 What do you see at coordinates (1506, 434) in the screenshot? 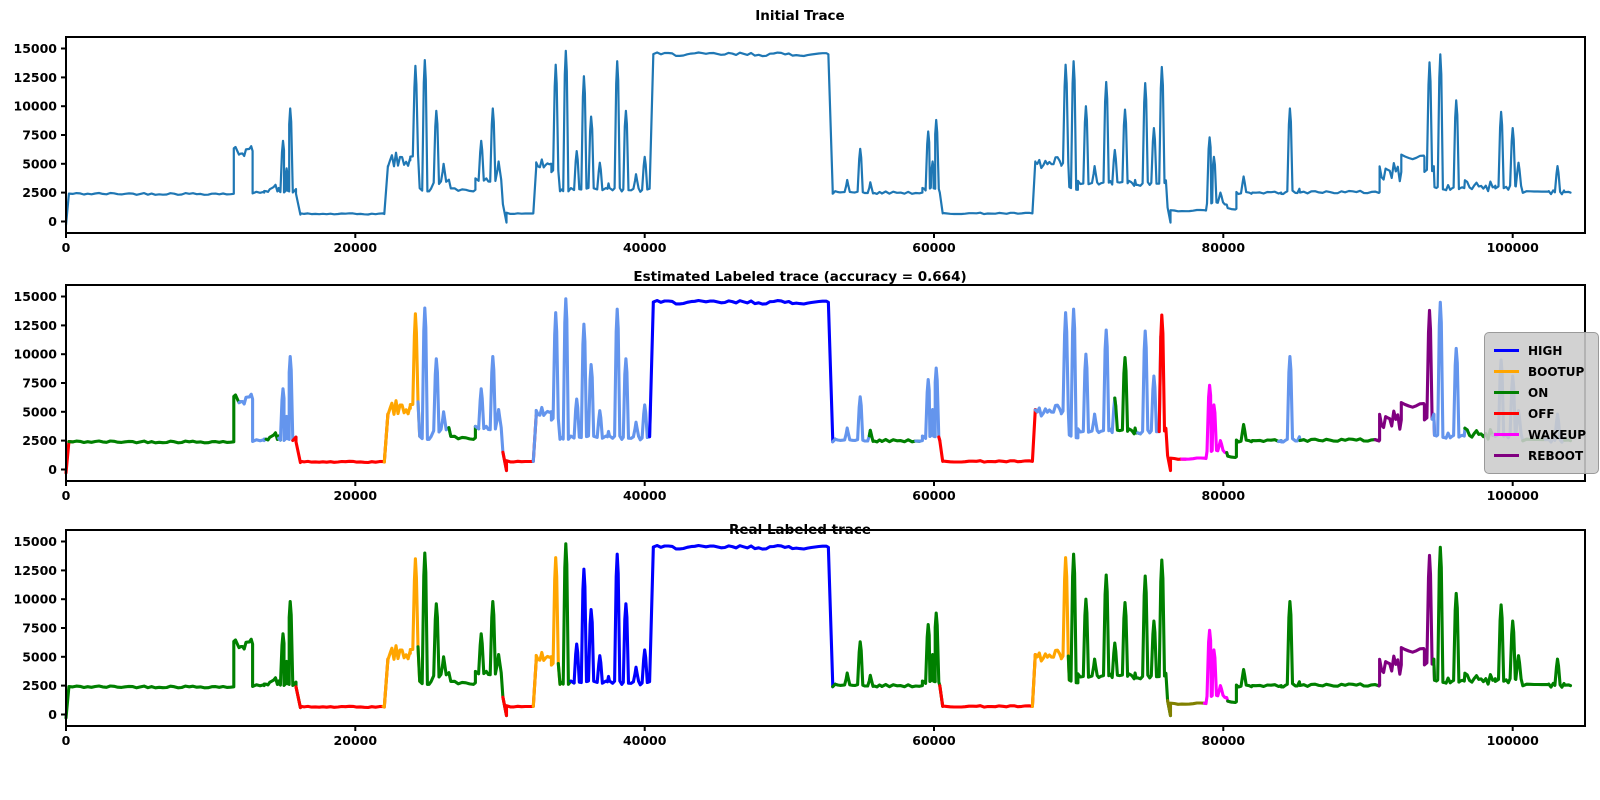
I see `legend-swatch-wakeup` at bounding box center [1506, 434].